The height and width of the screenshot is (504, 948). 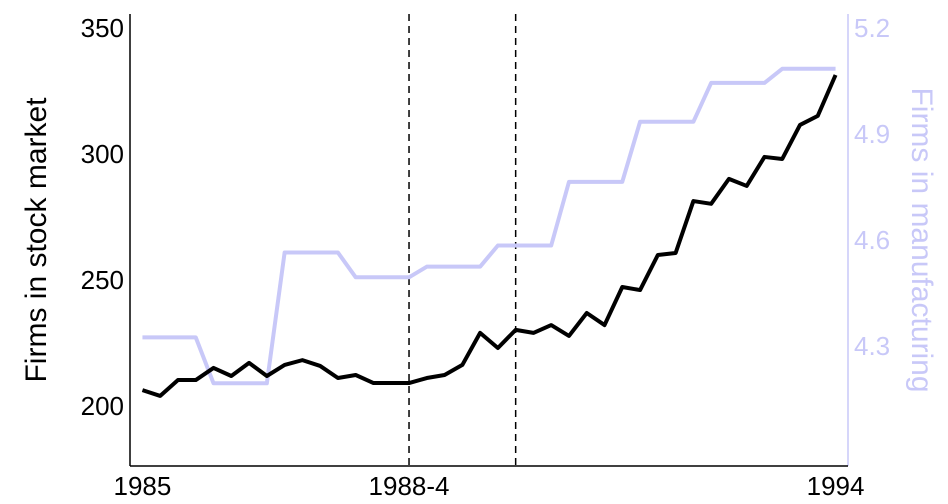 I want to click on y2-tick-label: 5.2, so click(x=872, y=28).